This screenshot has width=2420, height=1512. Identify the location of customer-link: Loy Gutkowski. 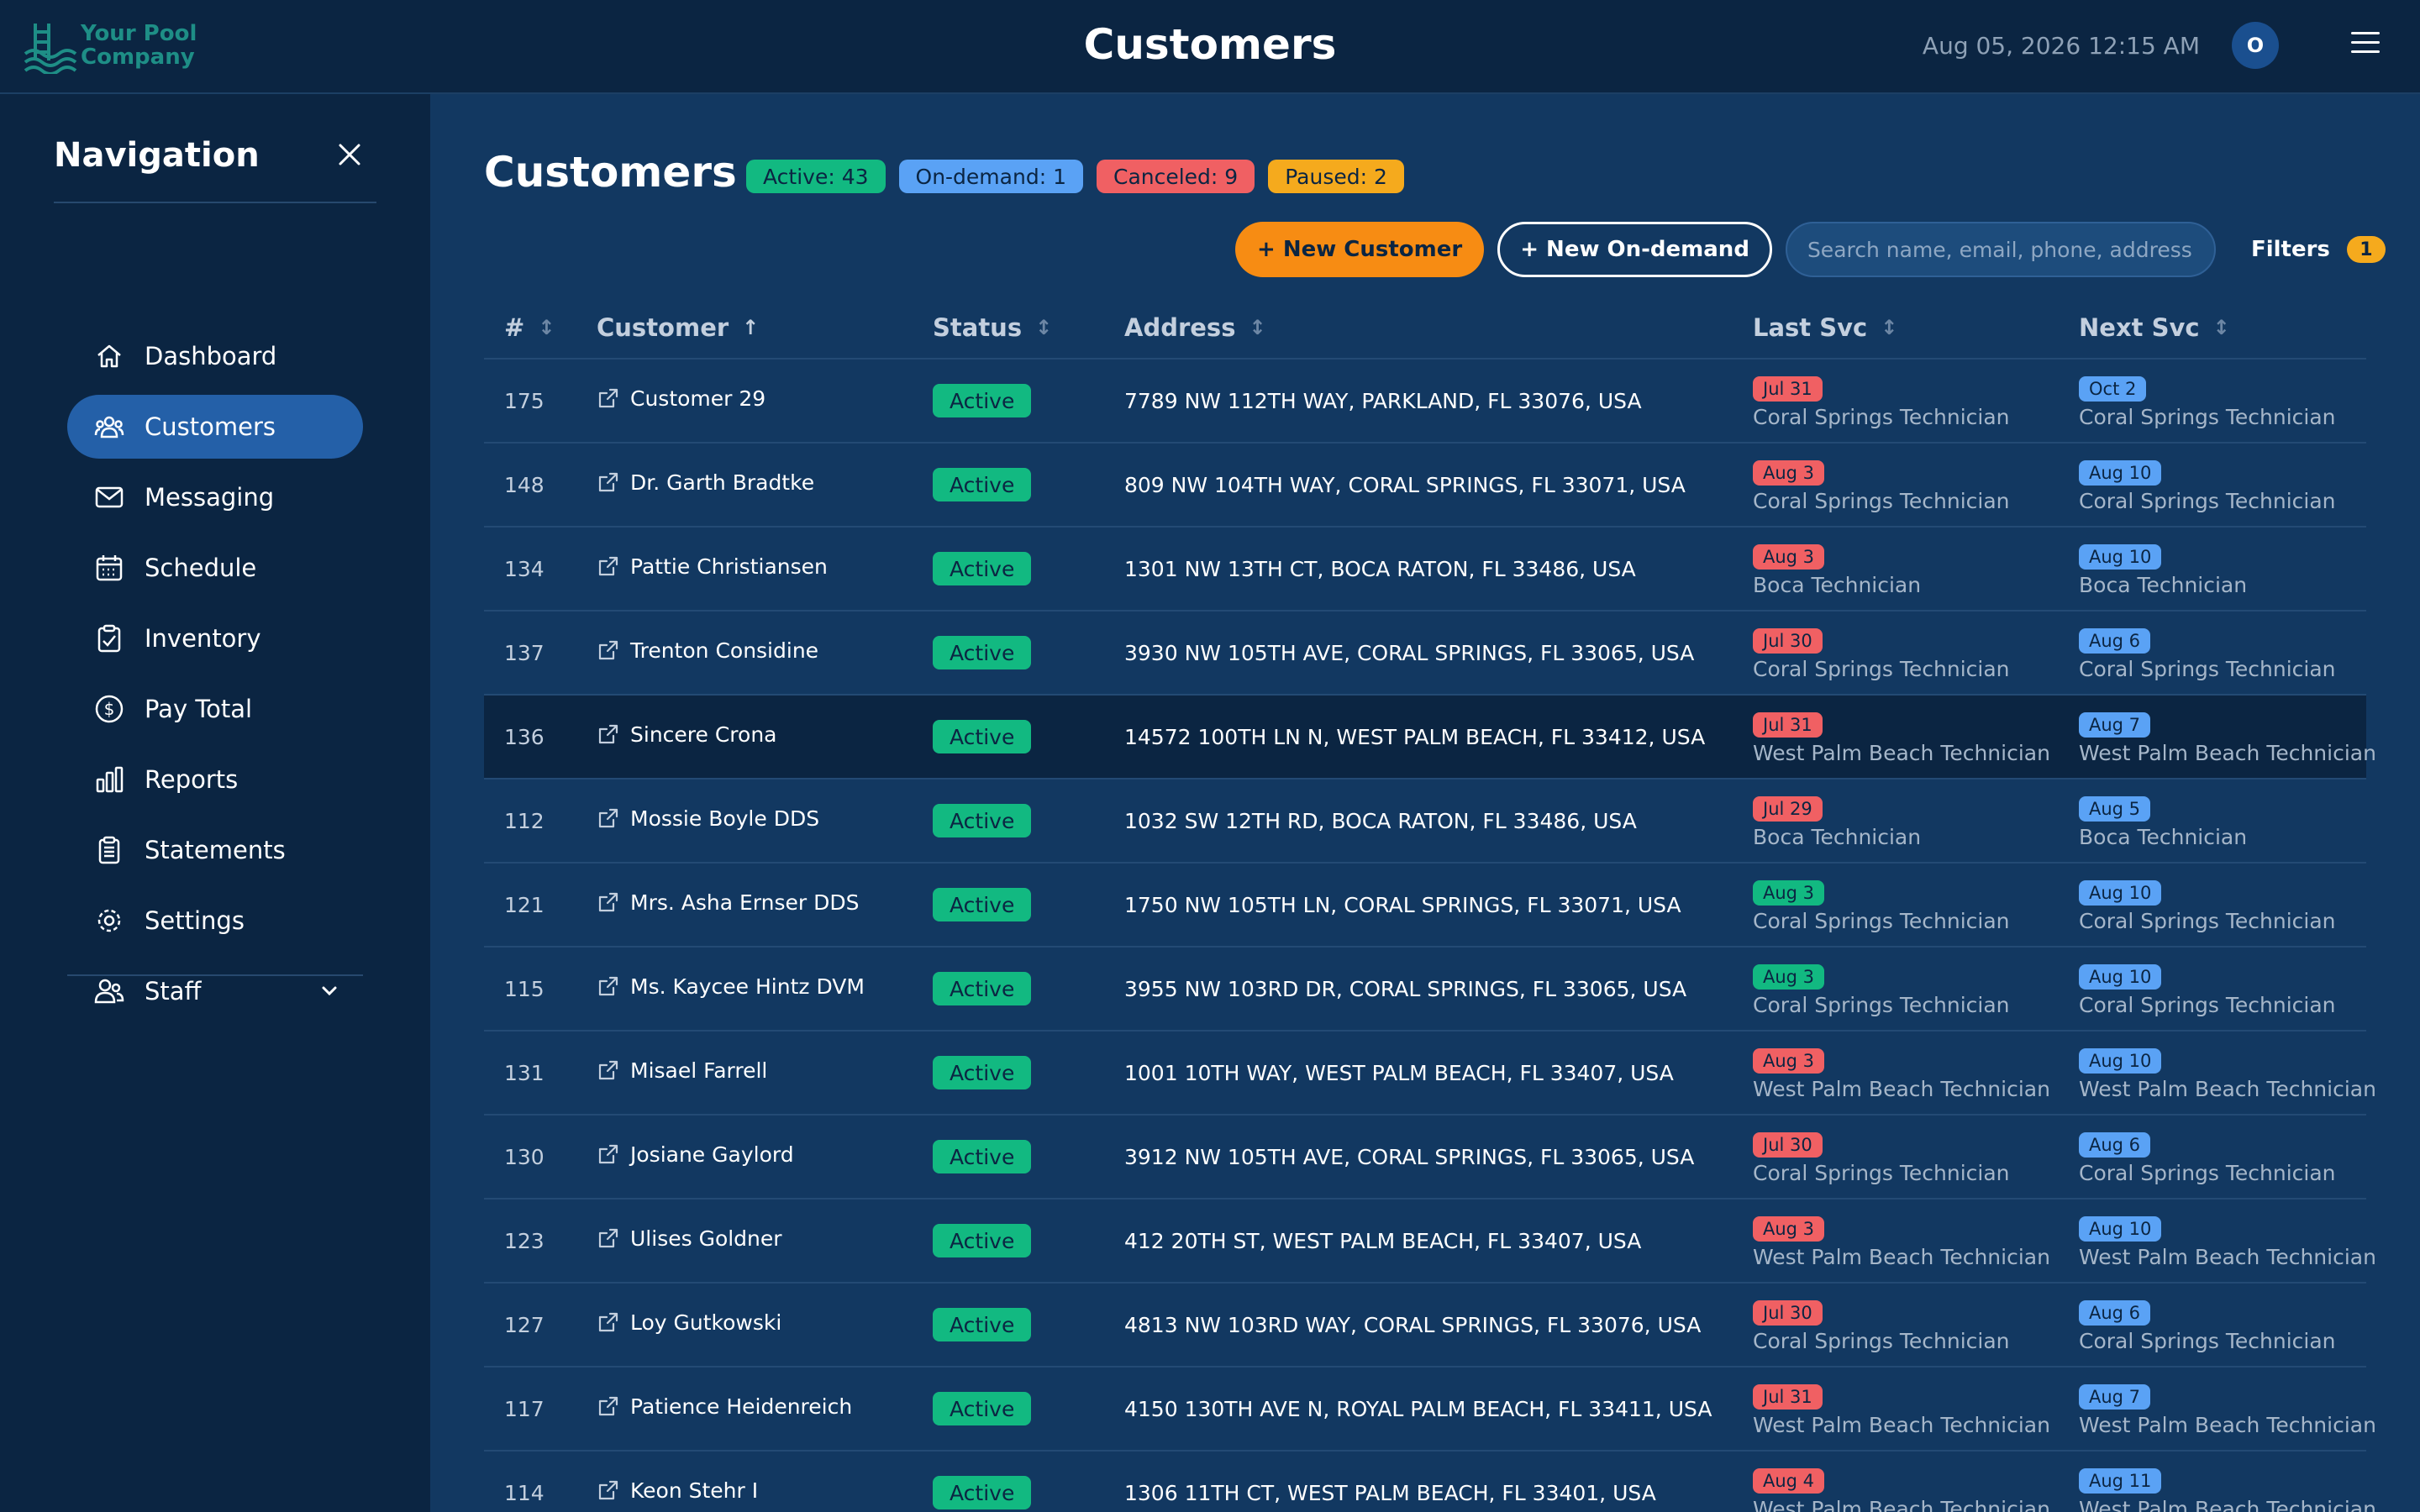
(765, 1322).